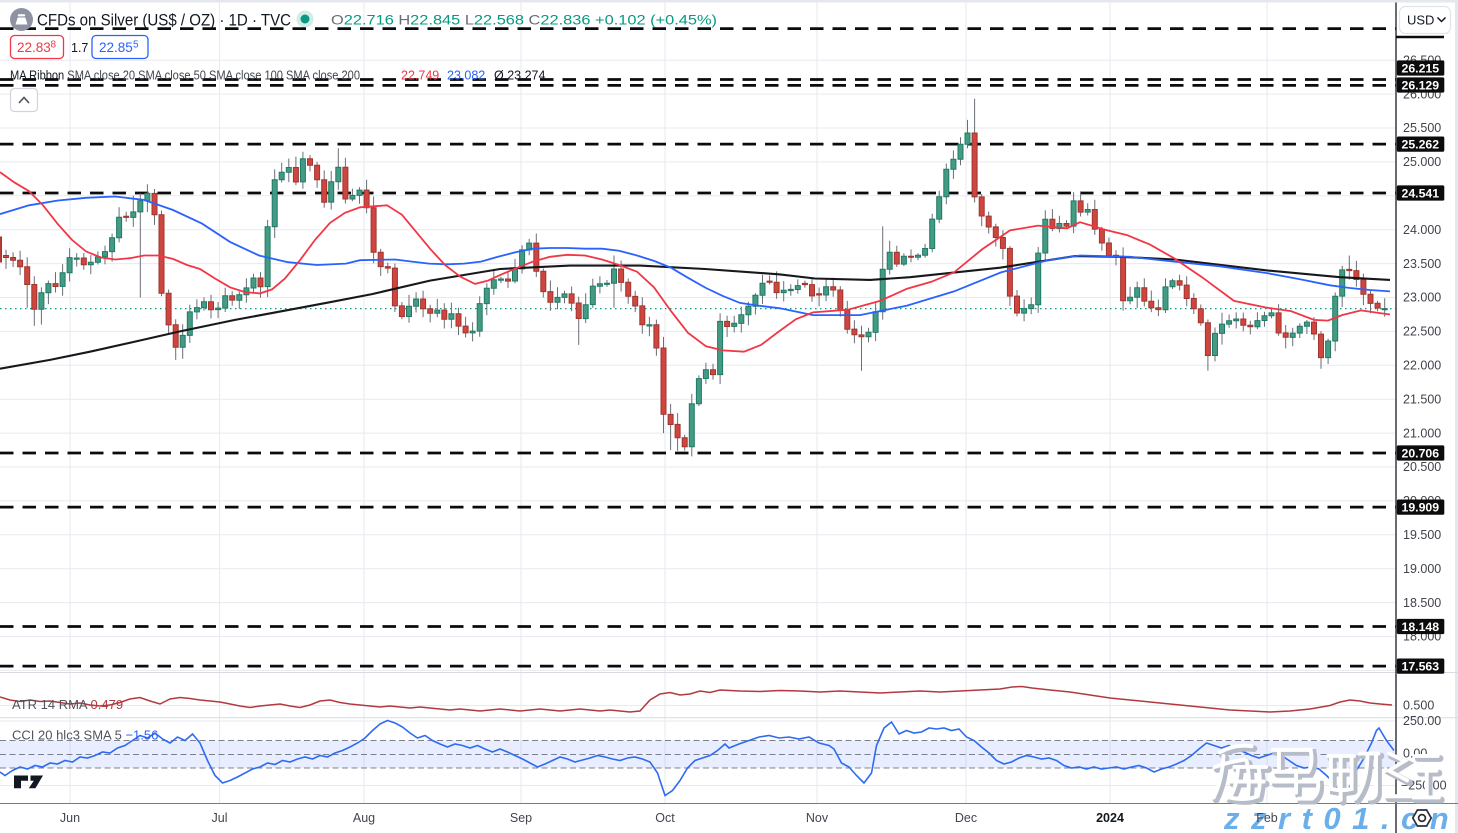 This screenshot has height=833, width=1458. Describe the element at coordinates (1422, 298) in the screenshot. I see `svg-text: 23.000` at that location.